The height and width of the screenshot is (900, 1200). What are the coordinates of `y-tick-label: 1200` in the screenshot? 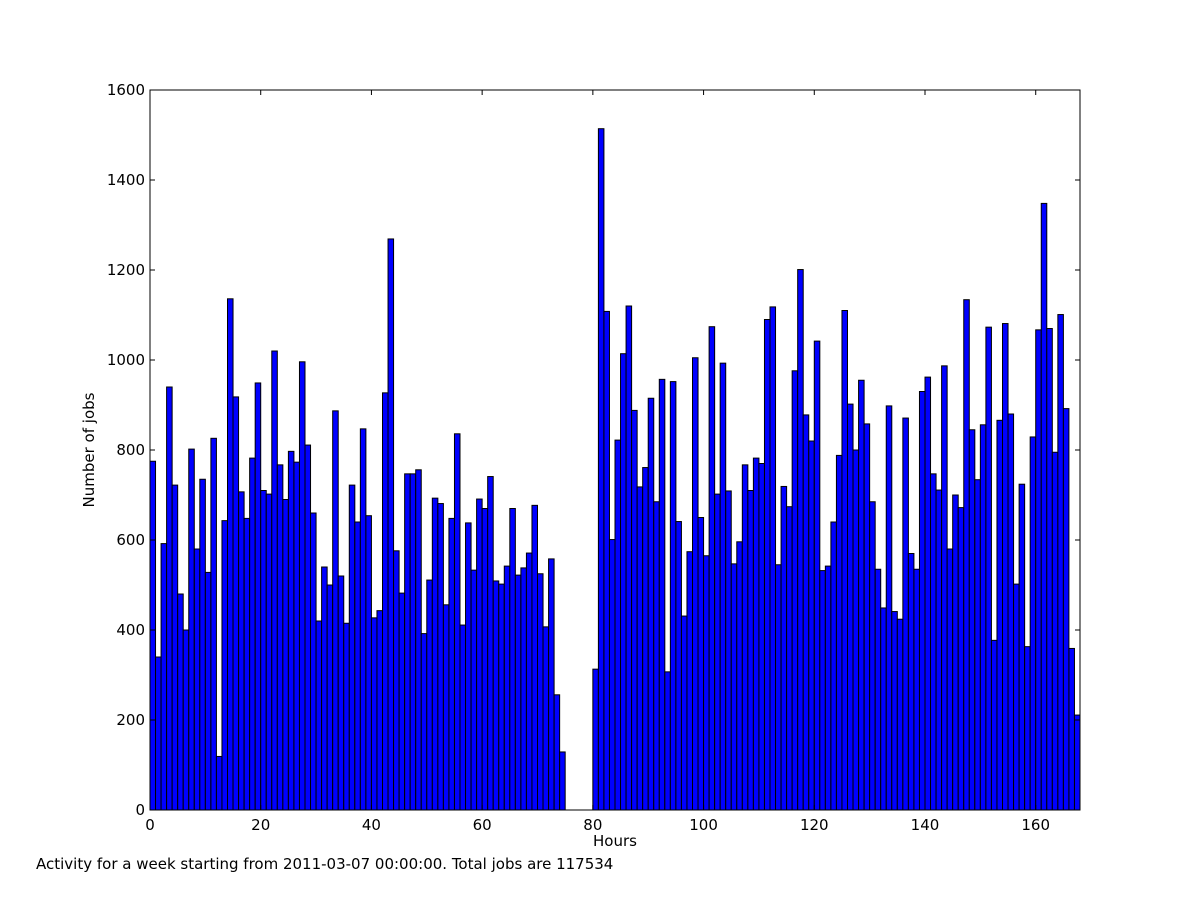 It's located at (126, 270).